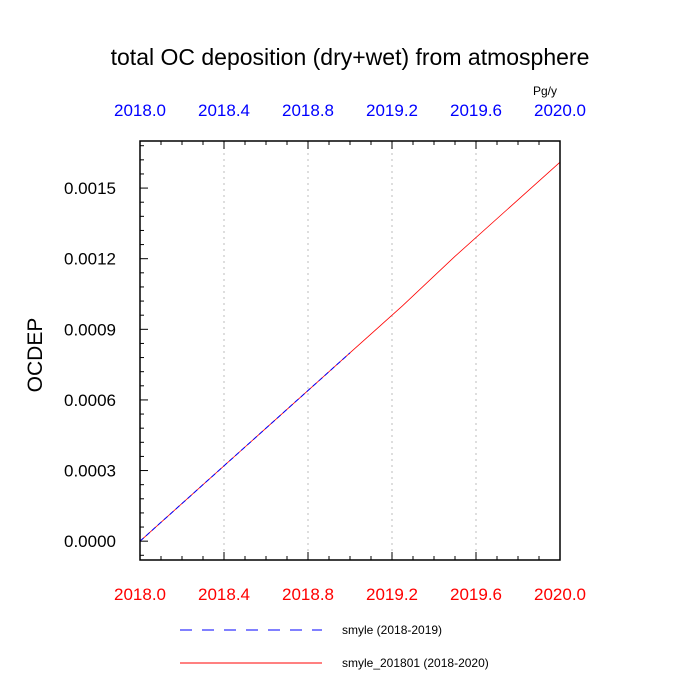 This screenshot has width=700, height=700. I want to click on y-tick-label: 0.0009, so click(90, 329).